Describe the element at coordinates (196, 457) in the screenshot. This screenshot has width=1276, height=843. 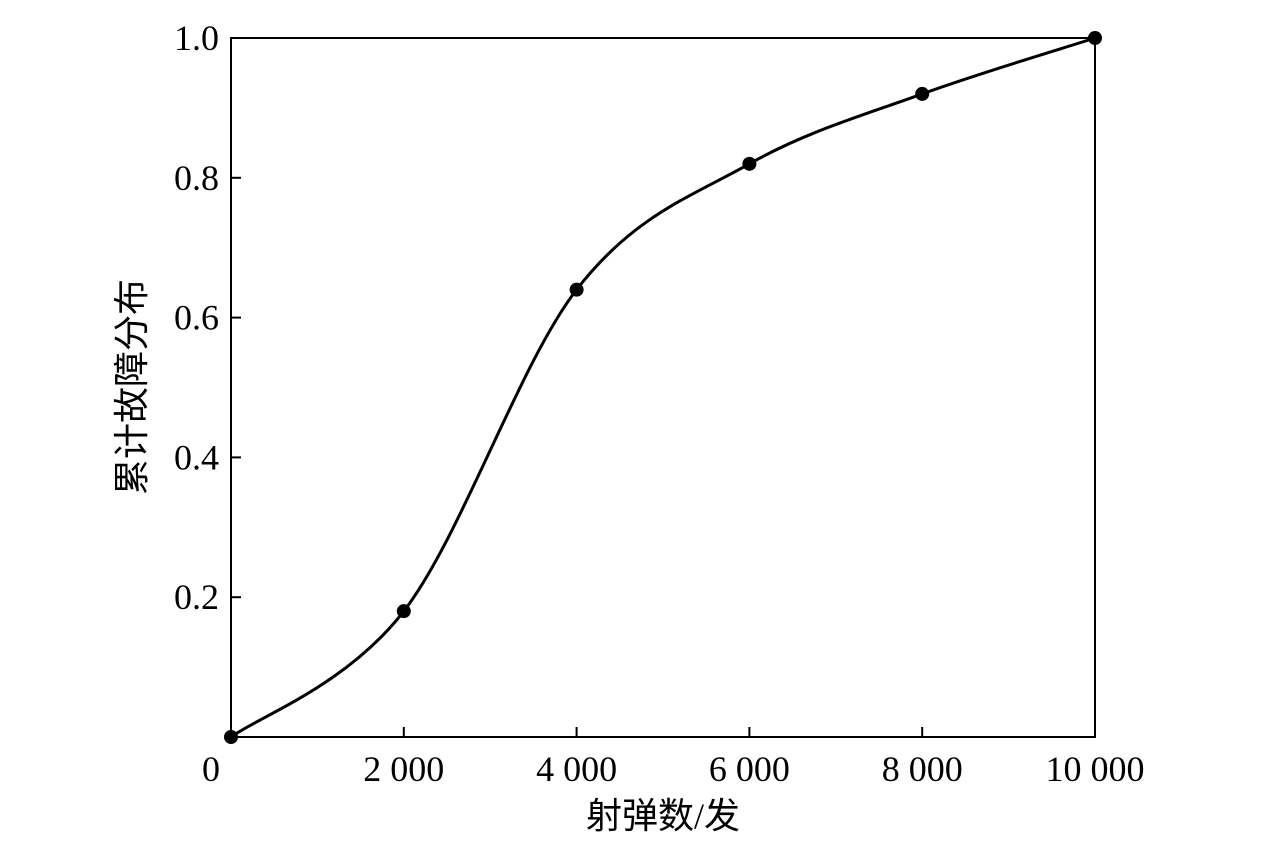
I see `y-tick-label: 0.4` at that location.